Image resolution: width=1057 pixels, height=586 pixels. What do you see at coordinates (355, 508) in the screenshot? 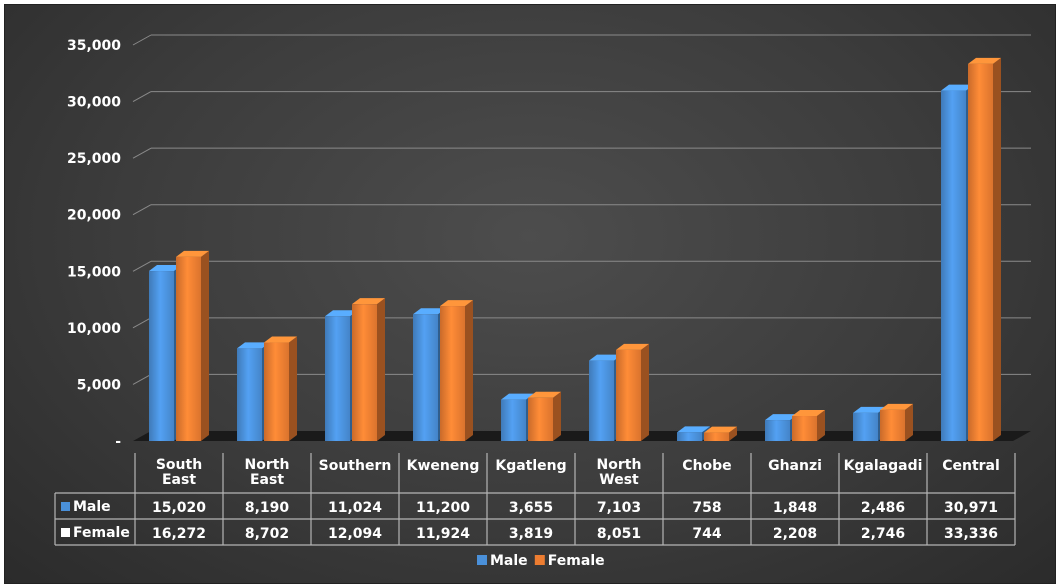
I see `table-cell-value: 11,024` at bounding box center [355, 508].